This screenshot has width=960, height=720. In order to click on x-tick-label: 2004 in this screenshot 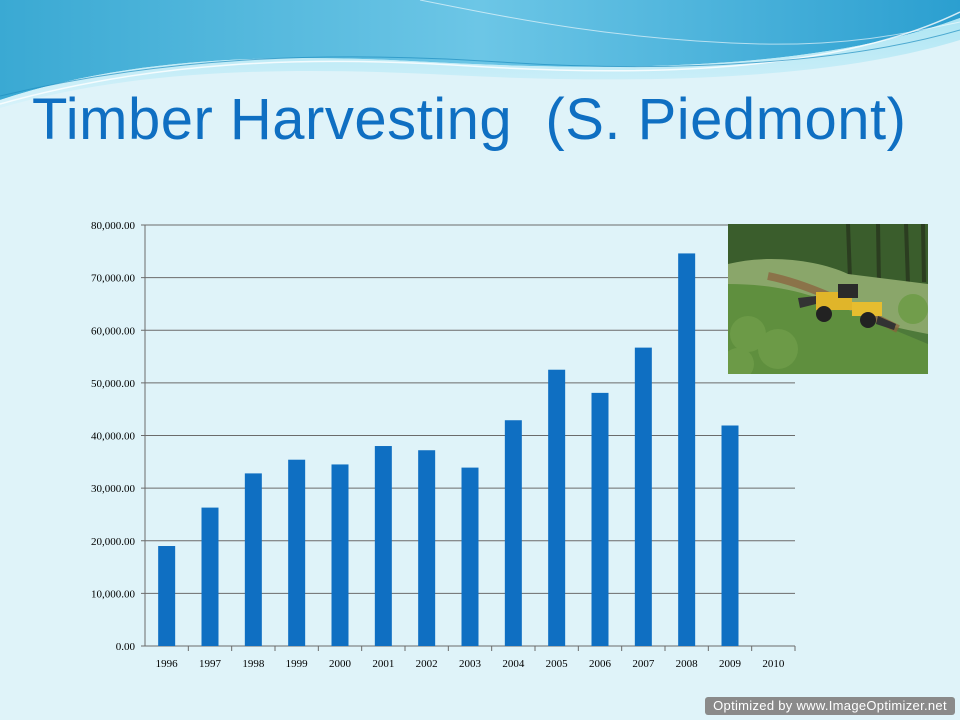, I will do `click(513, 664)`.